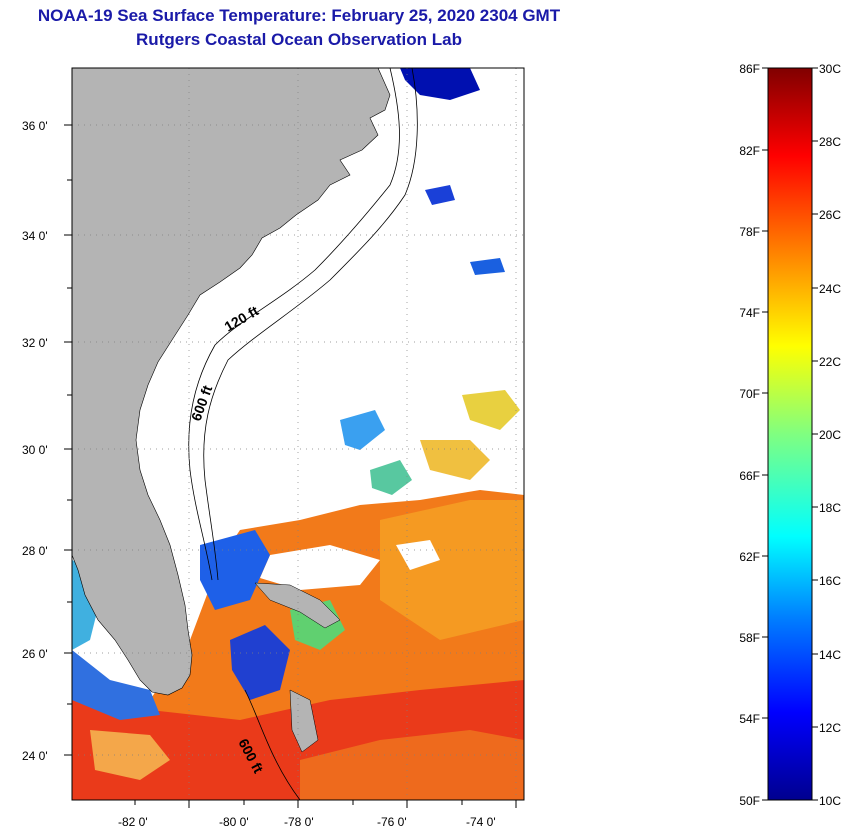  I want to click on lon-label: -76 0', so click(392, 822).